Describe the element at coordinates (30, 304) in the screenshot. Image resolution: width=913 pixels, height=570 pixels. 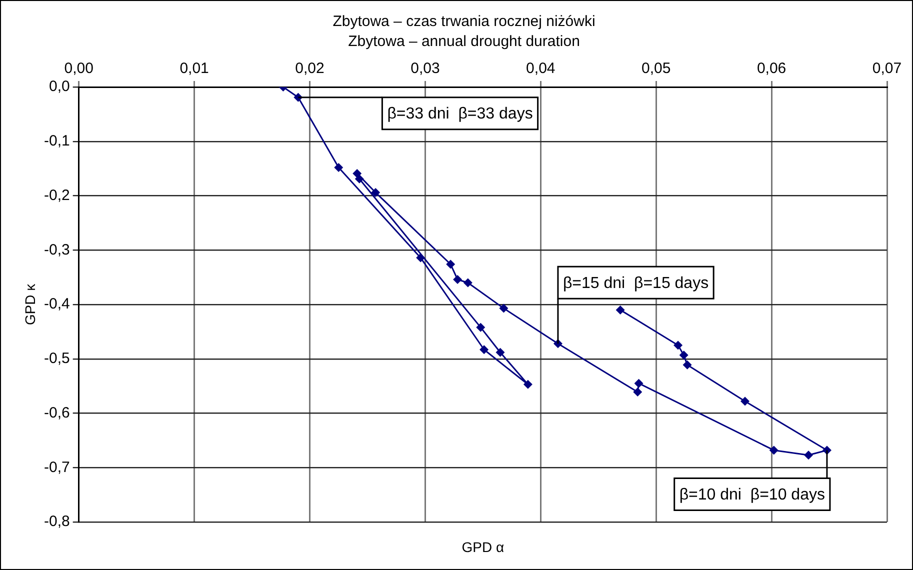
I see `y-axis-title: GPD κ` at that location.